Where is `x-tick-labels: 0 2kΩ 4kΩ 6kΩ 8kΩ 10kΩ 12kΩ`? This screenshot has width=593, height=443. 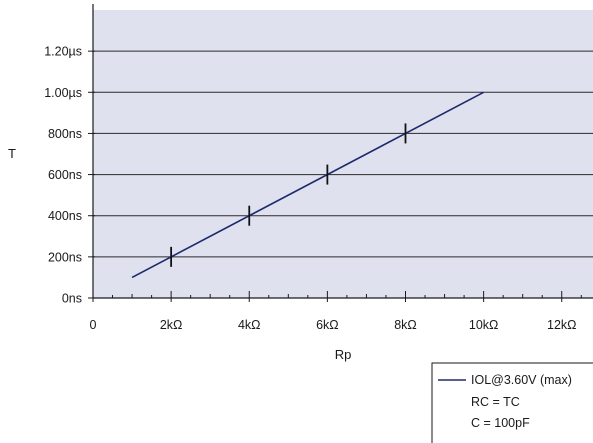
x-tick-labels: 0 2kΩ 4kΩ 6kΩ 8kΩ 10kΩ 12kΩ is located at coordinates (333, 325).